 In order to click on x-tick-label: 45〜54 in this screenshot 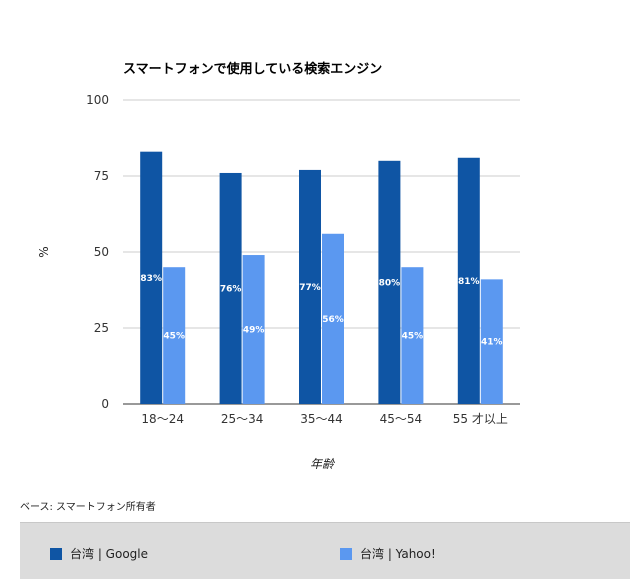, I will do `click(401, 419)`.